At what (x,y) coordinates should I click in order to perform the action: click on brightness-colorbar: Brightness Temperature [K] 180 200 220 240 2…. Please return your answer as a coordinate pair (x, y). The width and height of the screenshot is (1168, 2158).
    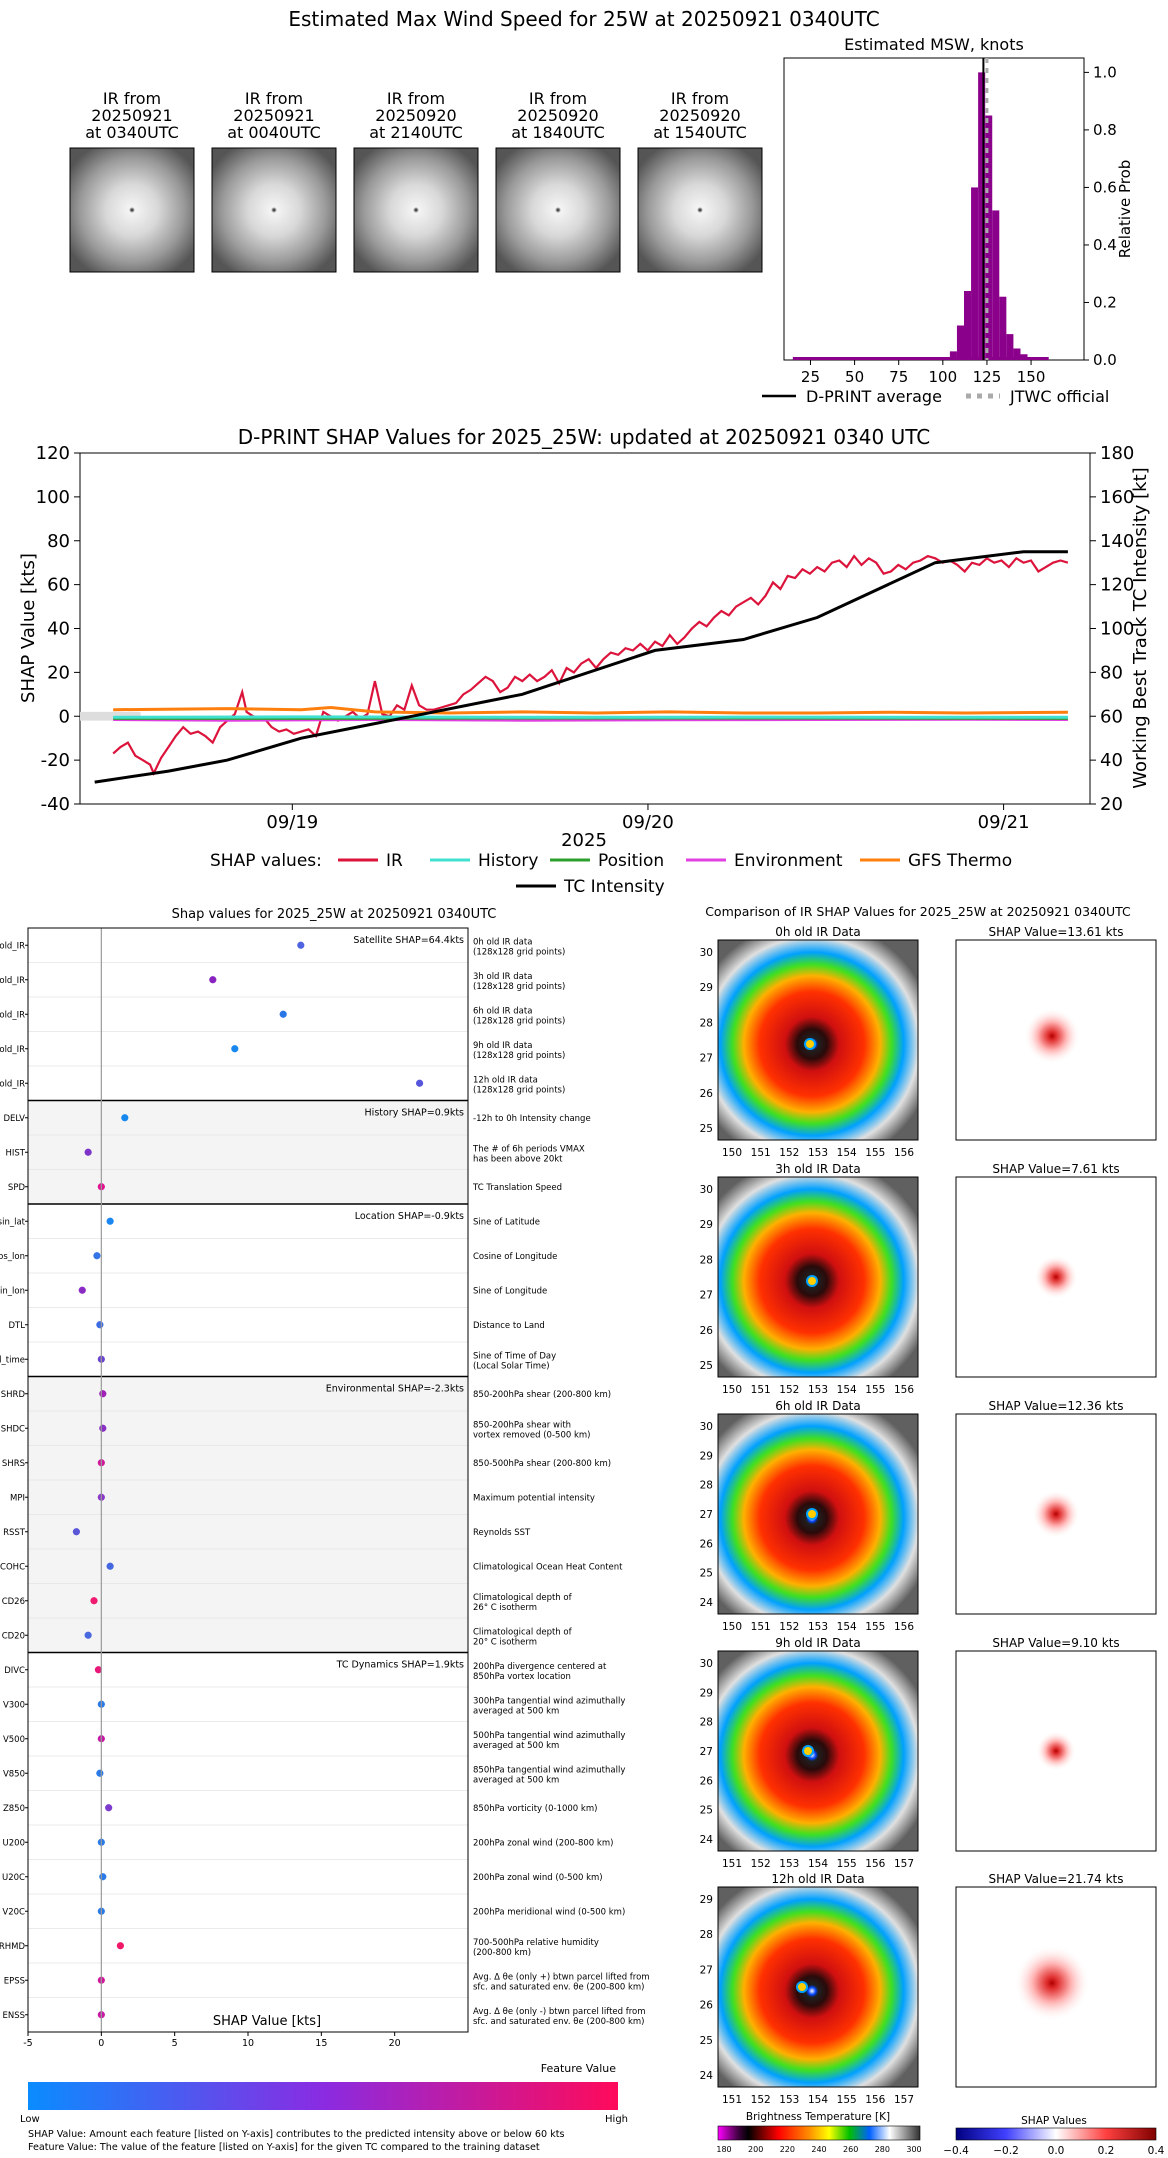
    Looking at the image, I should click on (818, 2132).